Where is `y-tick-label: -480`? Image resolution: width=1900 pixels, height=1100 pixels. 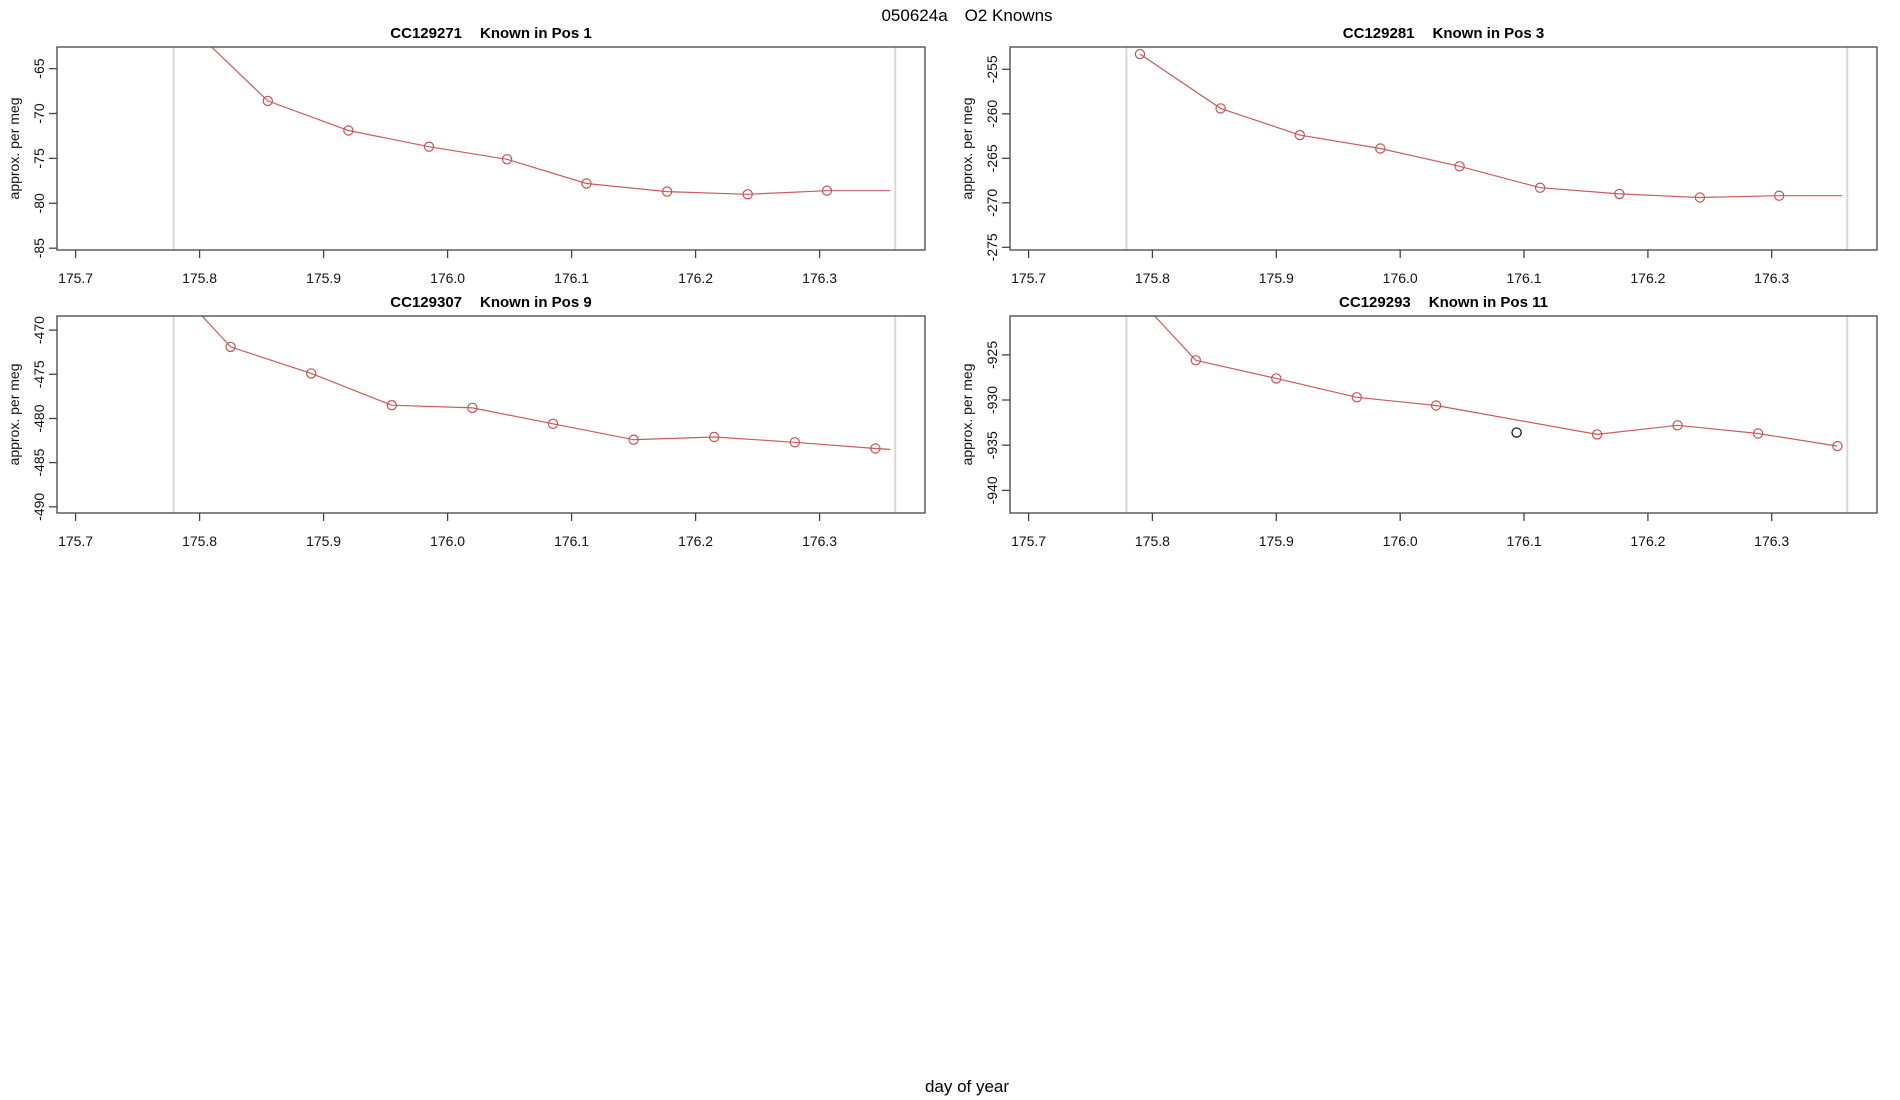 y-tick-label: -480 is located at coordinates (39, 418).